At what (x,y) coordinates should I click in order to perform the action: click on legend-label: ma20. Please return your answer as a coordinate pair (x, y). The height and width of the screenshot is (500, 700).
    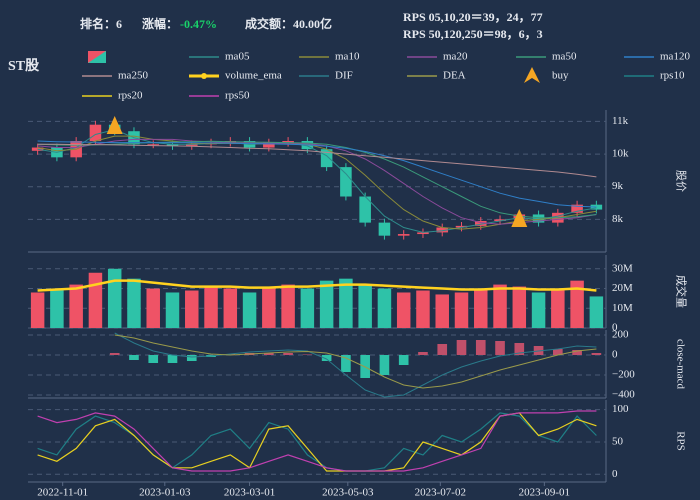
    Looking at the image, I should click on (455, 57).